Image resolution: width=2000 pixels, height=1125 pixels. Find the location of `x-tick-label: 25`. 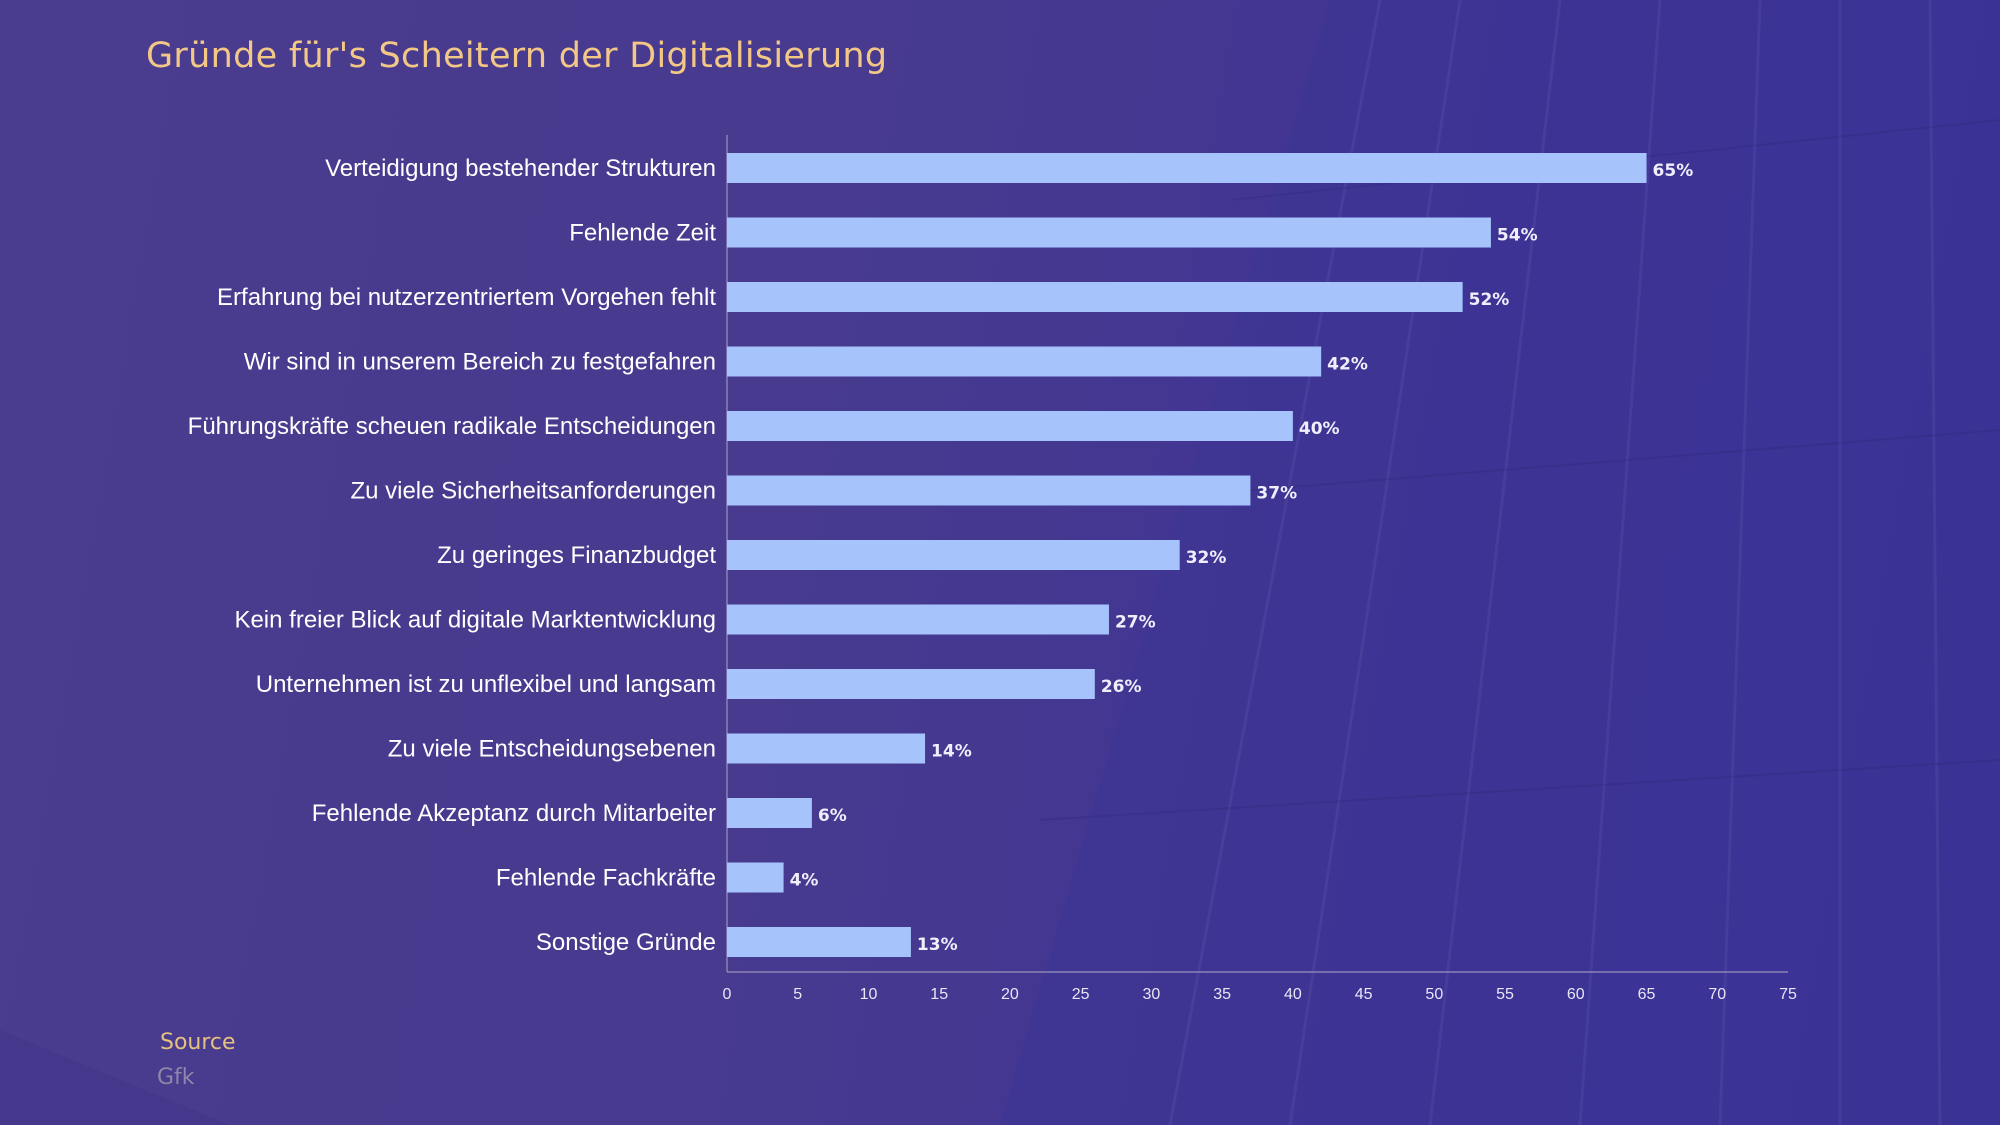

x-tick-label: 25 is located at coordinates (1081, 994).